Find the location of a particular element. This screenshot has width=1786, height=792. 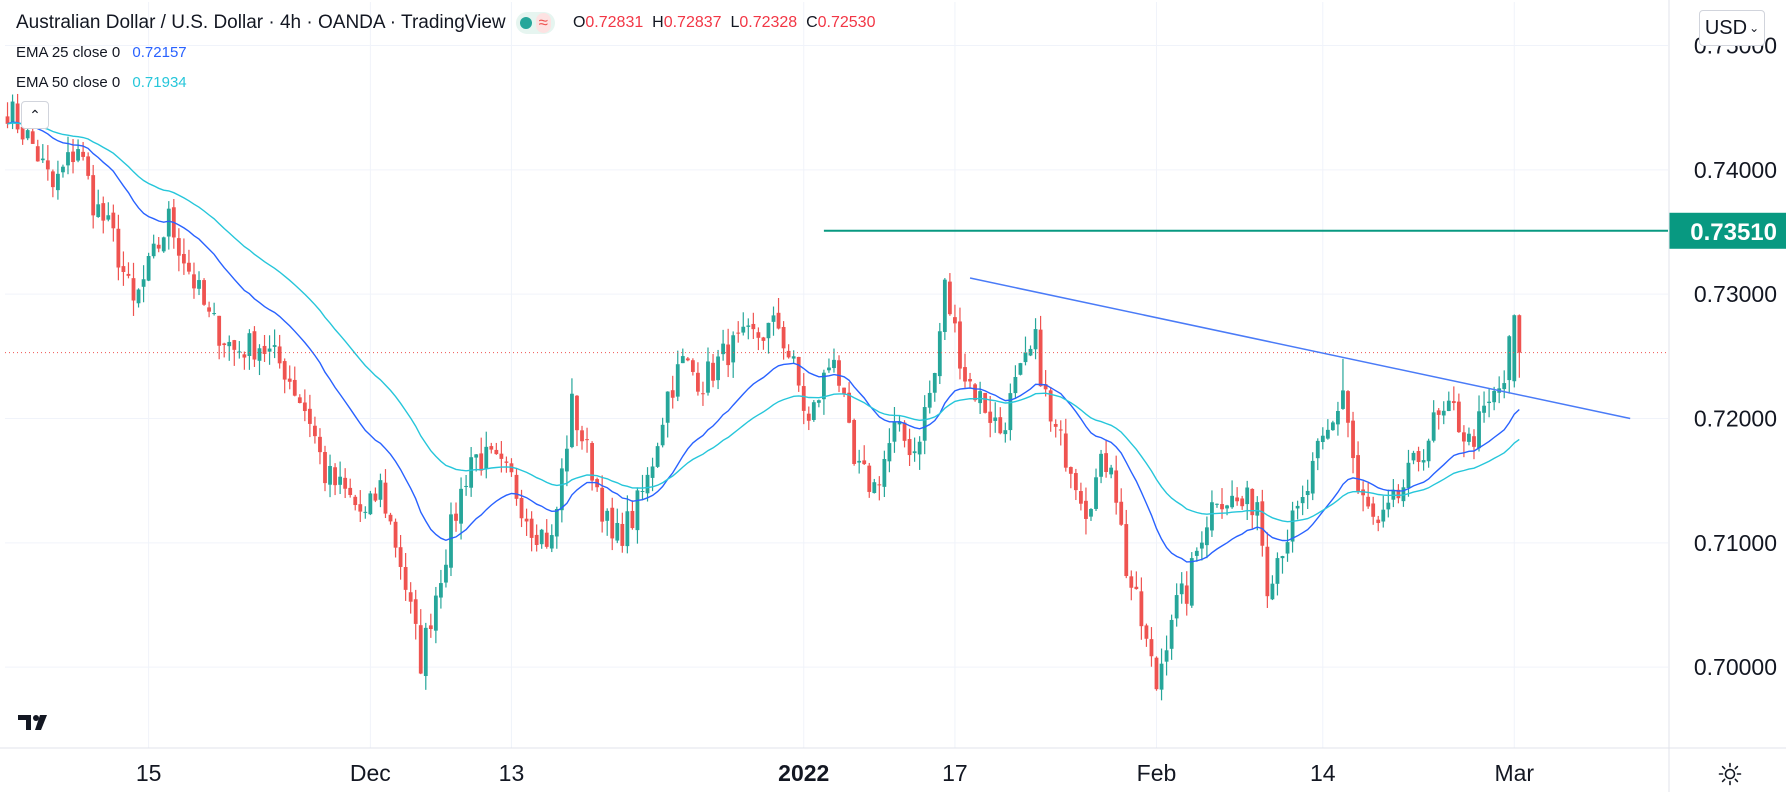

settings-sun-icon is located at coordinates (1730, 774).